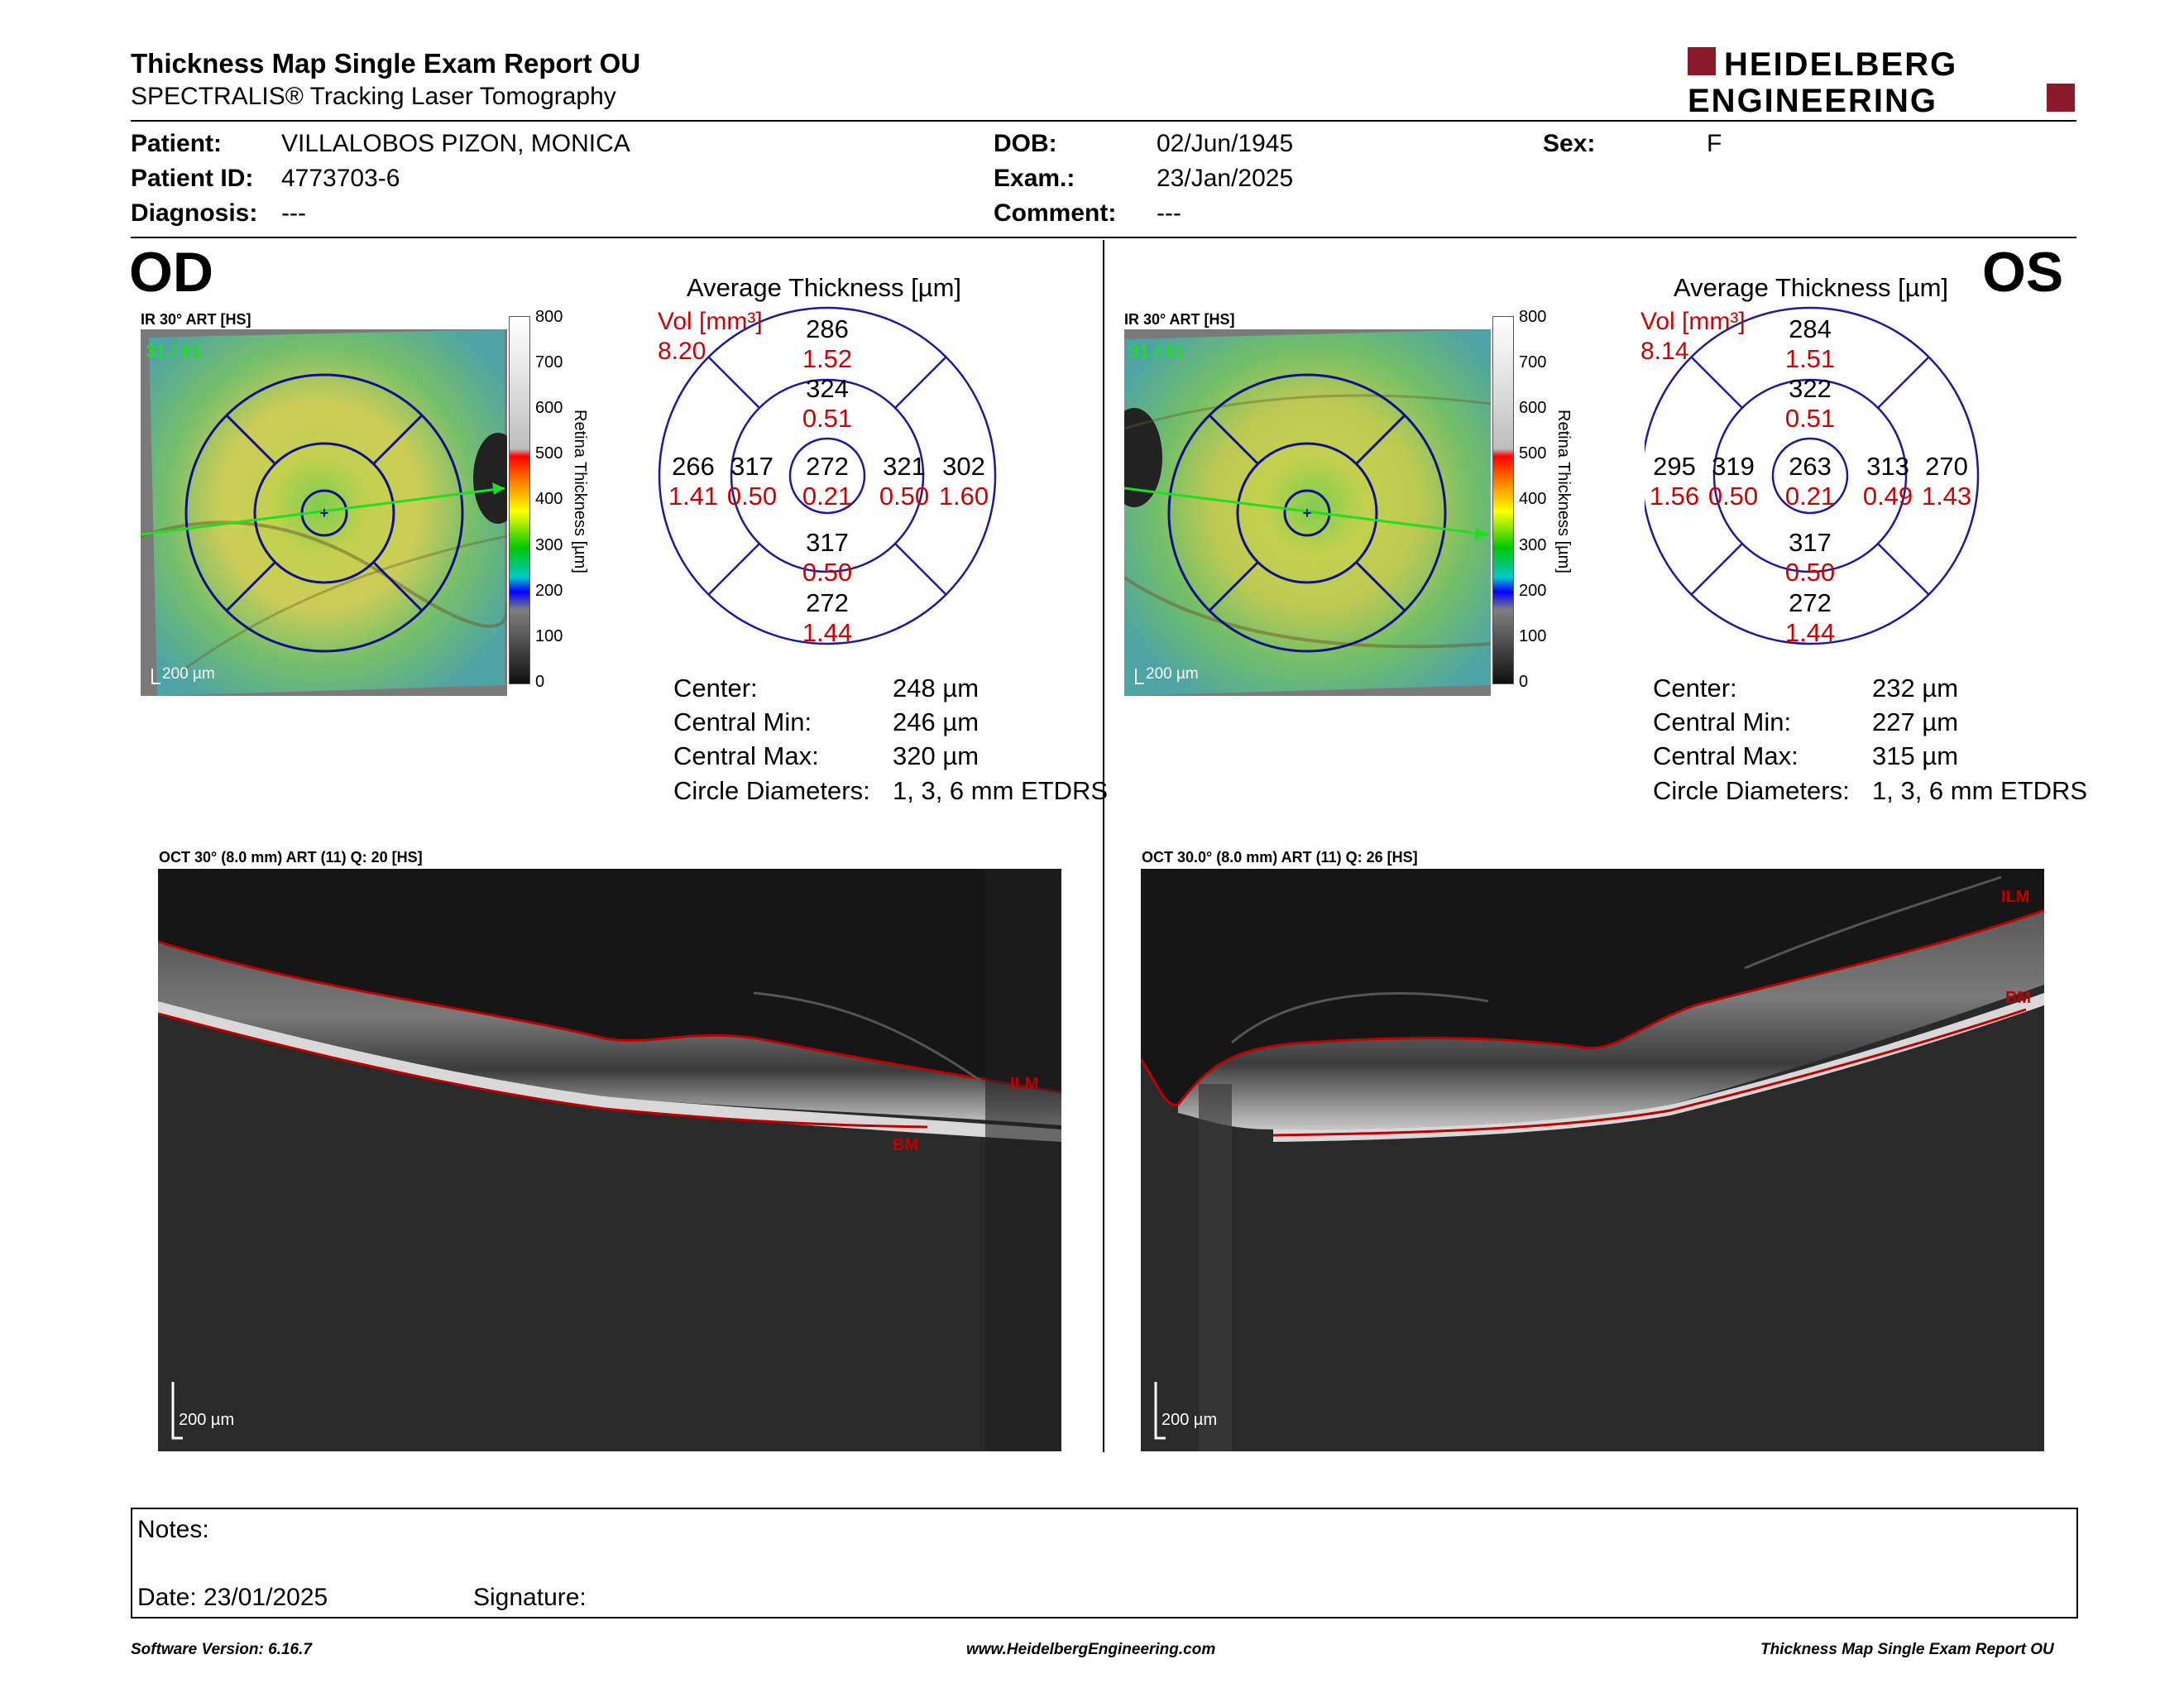  What do you see at coordinates (710, 321) in the screenshot?
I see `od-vol-label: Vol [mm³]` at bounding box center [710, 321].